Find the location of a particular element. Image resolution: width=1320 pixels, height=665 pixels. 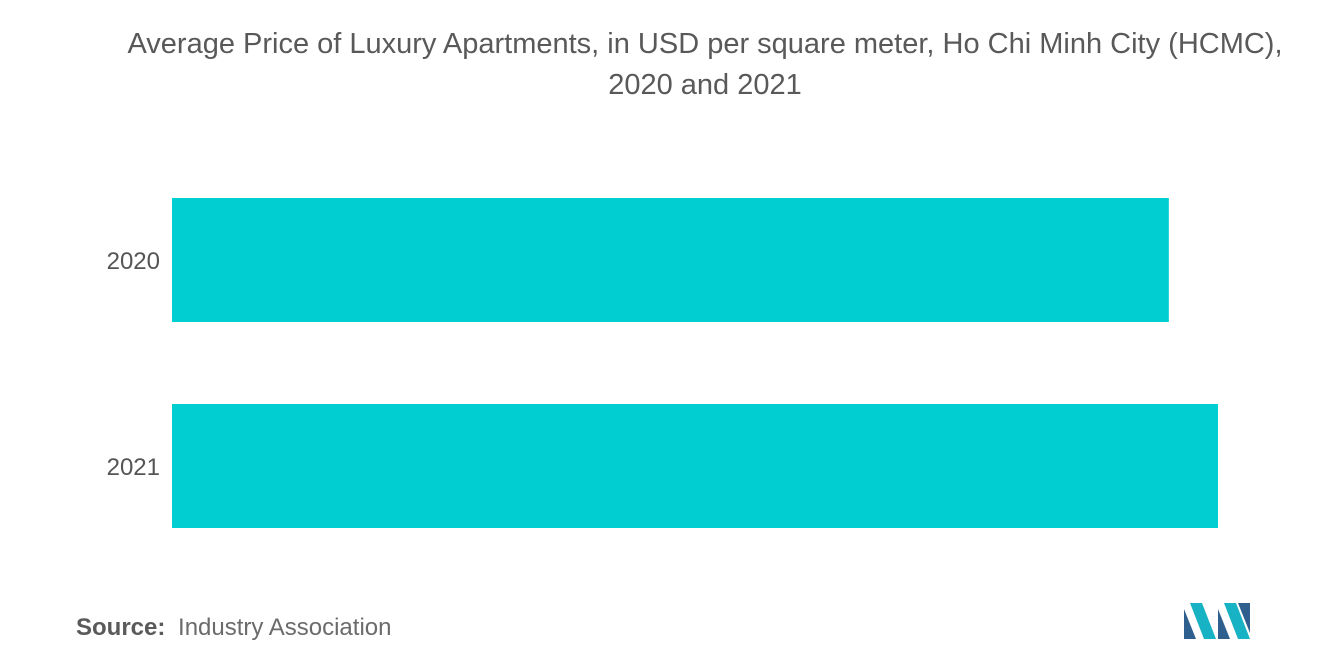

source-text: Industry Association is located at coordinates (285, 627).